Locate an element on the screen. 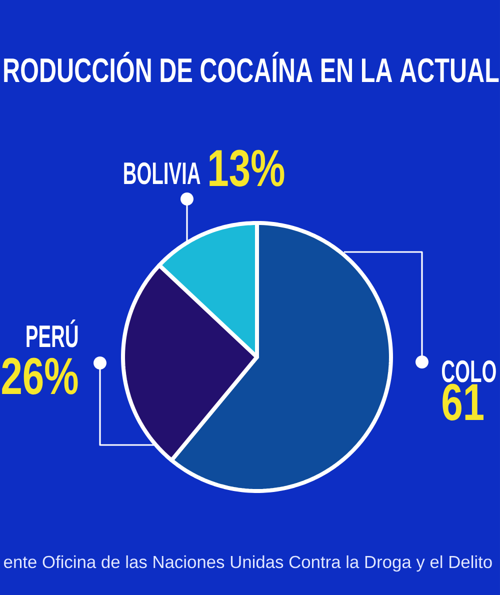  slice-label: BOLIVIA is located at coordinates (162, 173).